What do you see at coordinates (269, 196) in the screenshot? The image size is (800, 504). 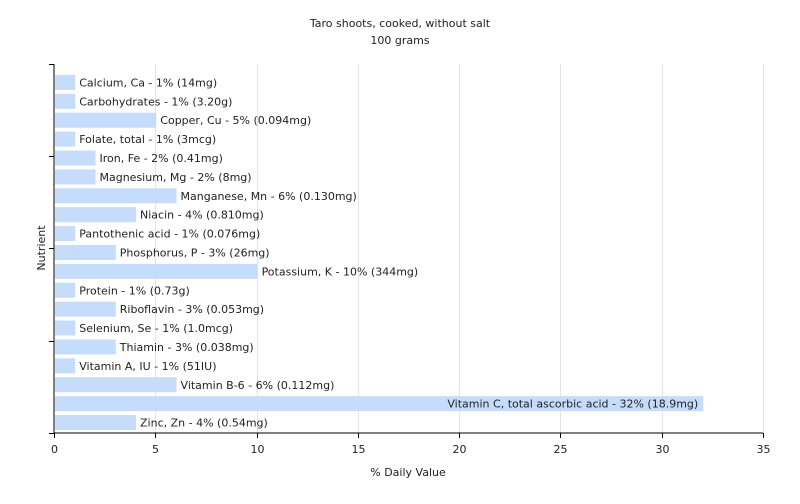 I see `bar-label: Manganese, Mn - 6% (0.130mg)` at bounding box center [269, 196].